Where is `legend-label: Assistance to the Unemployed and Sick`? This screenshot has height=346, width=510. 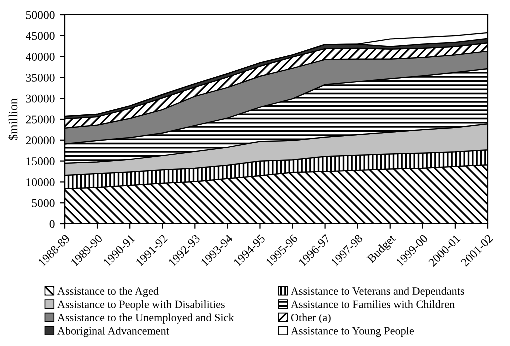
legend-label: Assistance to the Unemployed and Sick is located at coordinates (146, 319).